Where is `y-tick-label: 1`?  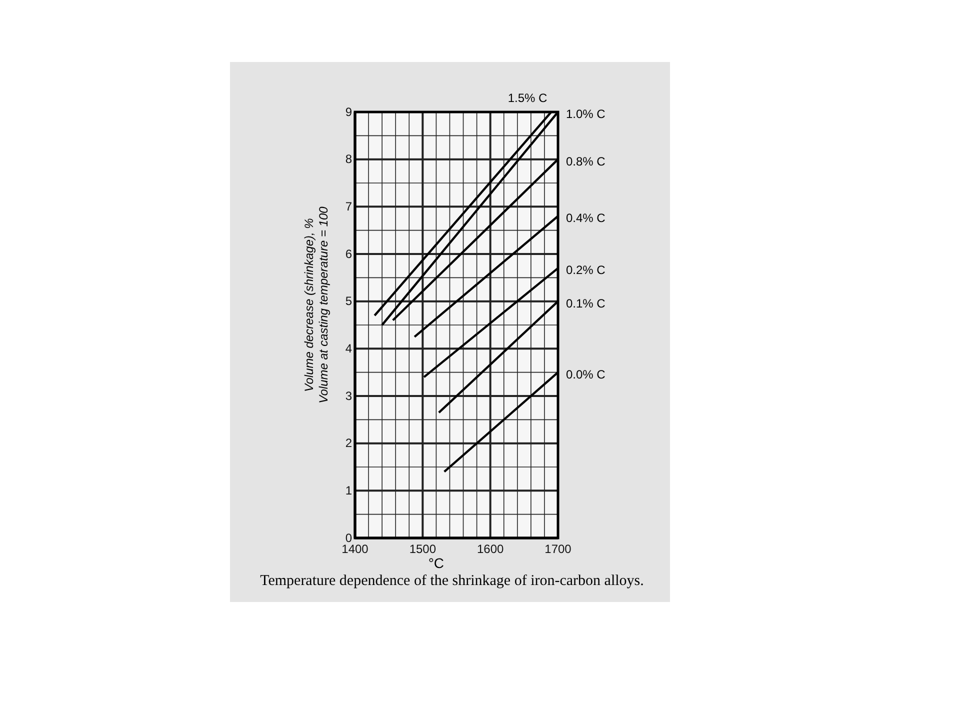
y-tick-label: 1 is located at coordinates (348, 491).